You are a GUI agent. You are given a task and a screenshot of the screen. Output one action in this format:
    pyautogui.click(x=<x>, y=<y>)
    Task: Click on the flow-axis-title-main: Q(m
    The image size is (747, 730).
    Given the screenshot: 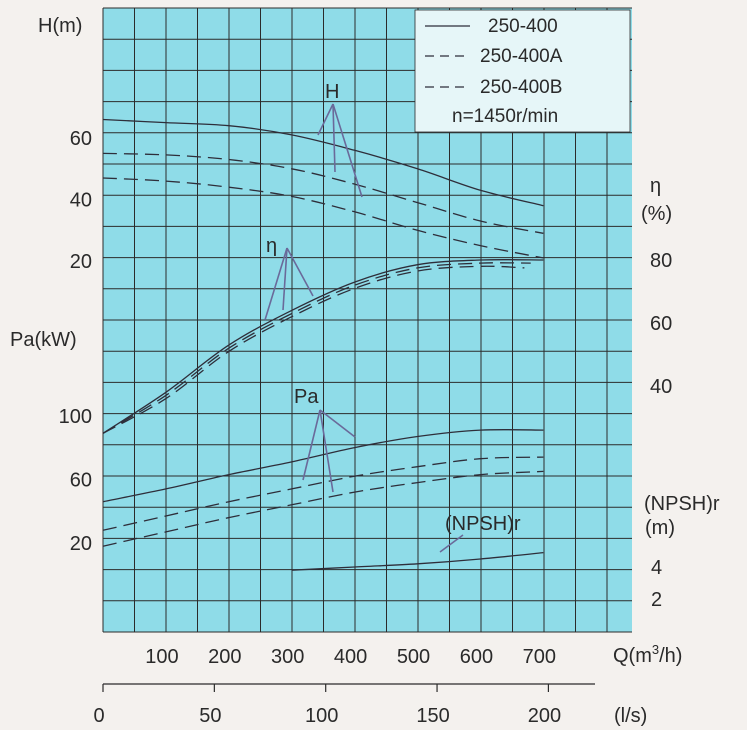 What is the action you would take?
    pyautogui.click(x=632, y=656)
    